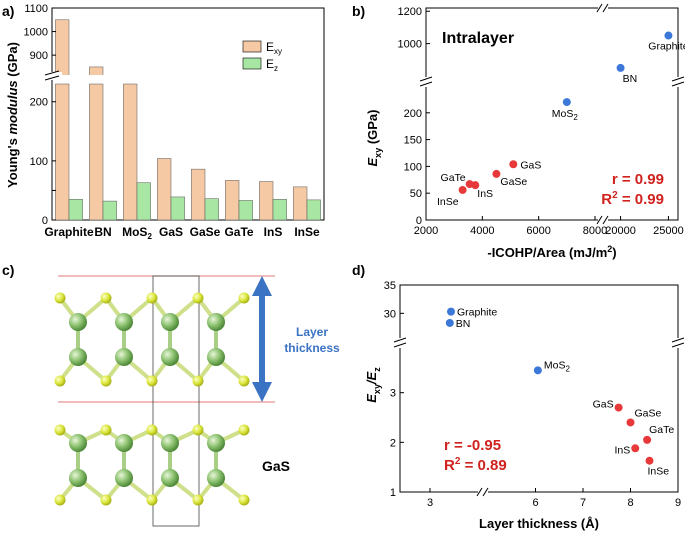 The image size is (685, 534). Describe the element at coordinates (188, 51) in the screenshot. I see `chart-a-upper-segment` at that location.